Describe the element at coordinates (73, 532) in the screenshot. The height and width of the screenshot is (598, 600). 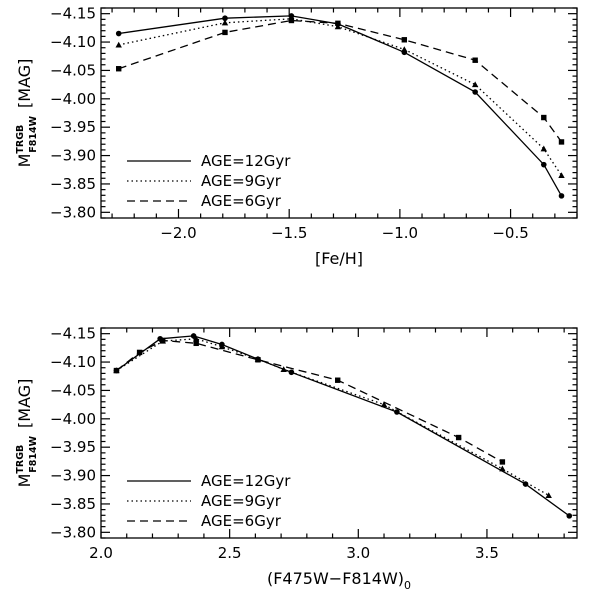
I see `bottom-y-tick-label: −3.80` at that location.